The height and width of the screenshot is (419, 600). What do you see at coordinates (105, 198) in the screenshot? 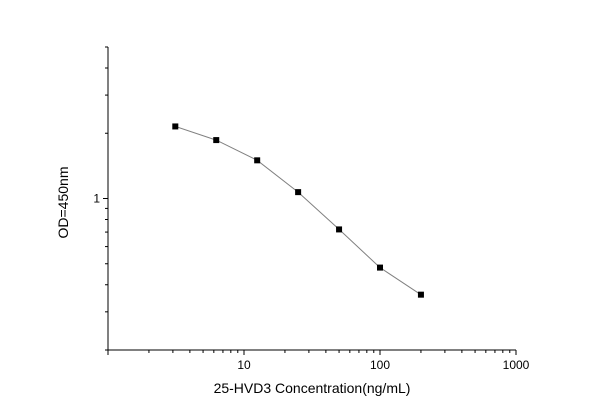
I see `y-axis-ticks` at bounding box center [105, 198].